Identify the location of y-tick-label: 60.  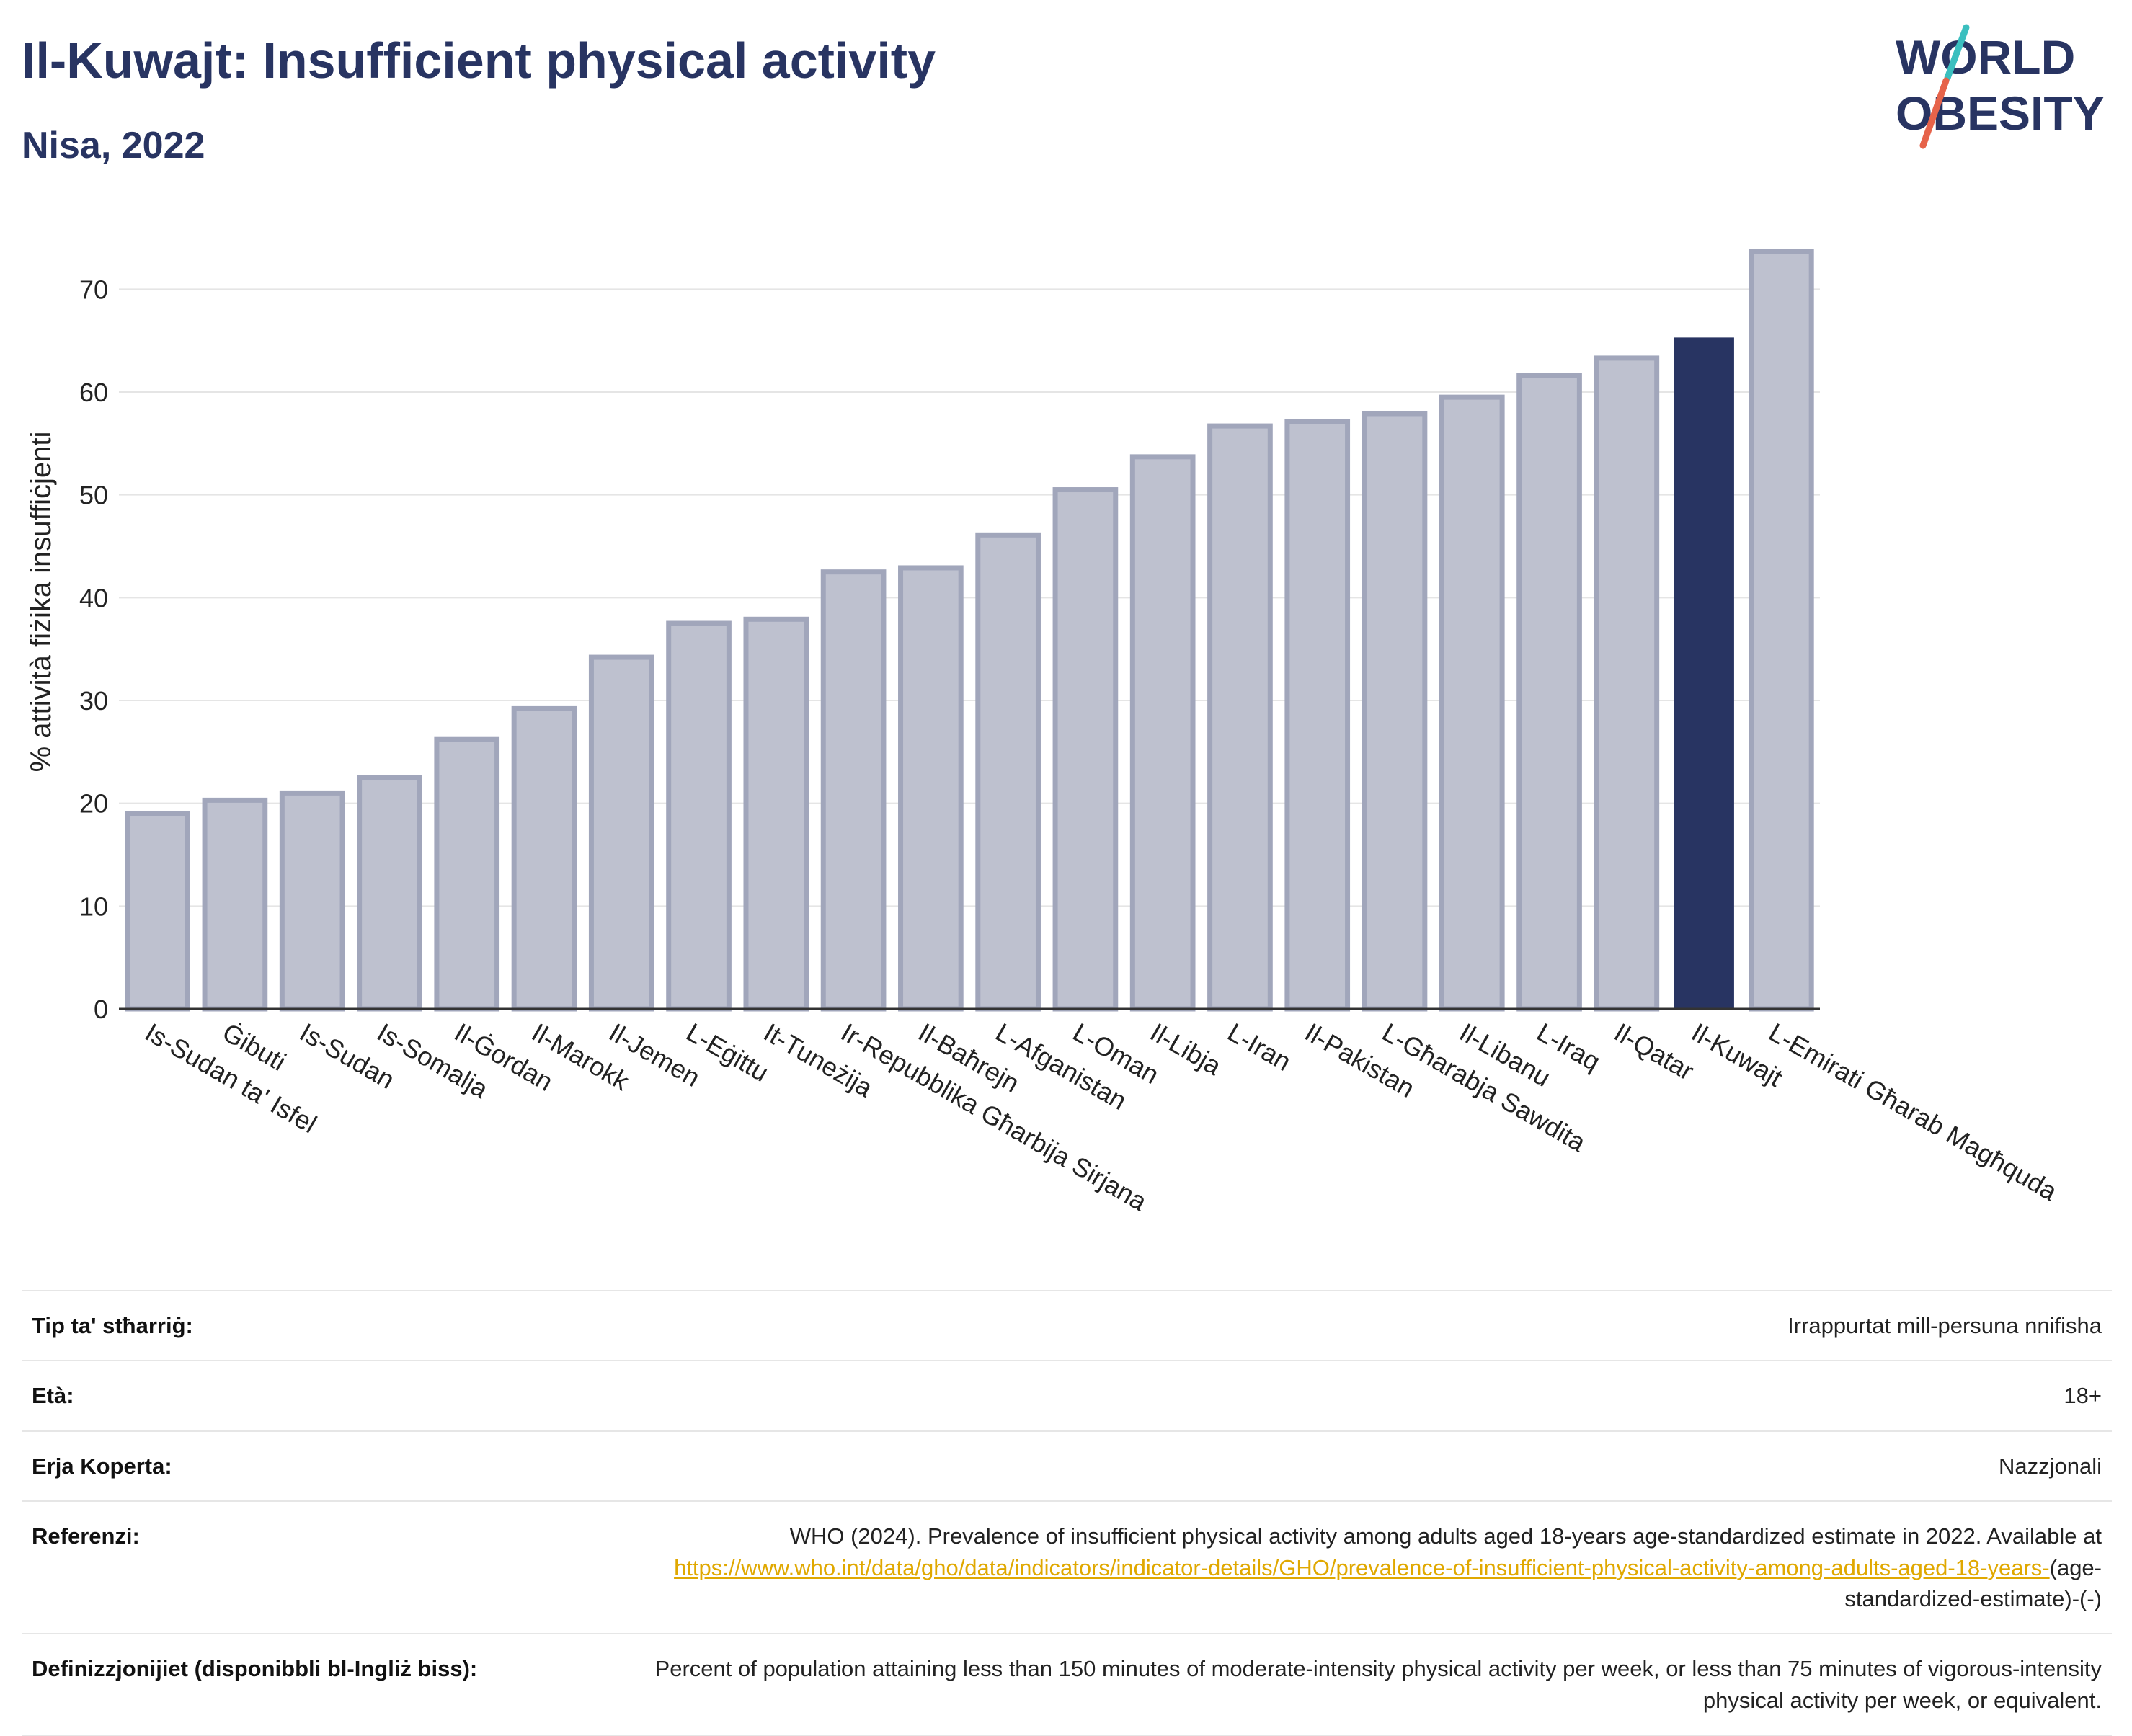
(93, 393).